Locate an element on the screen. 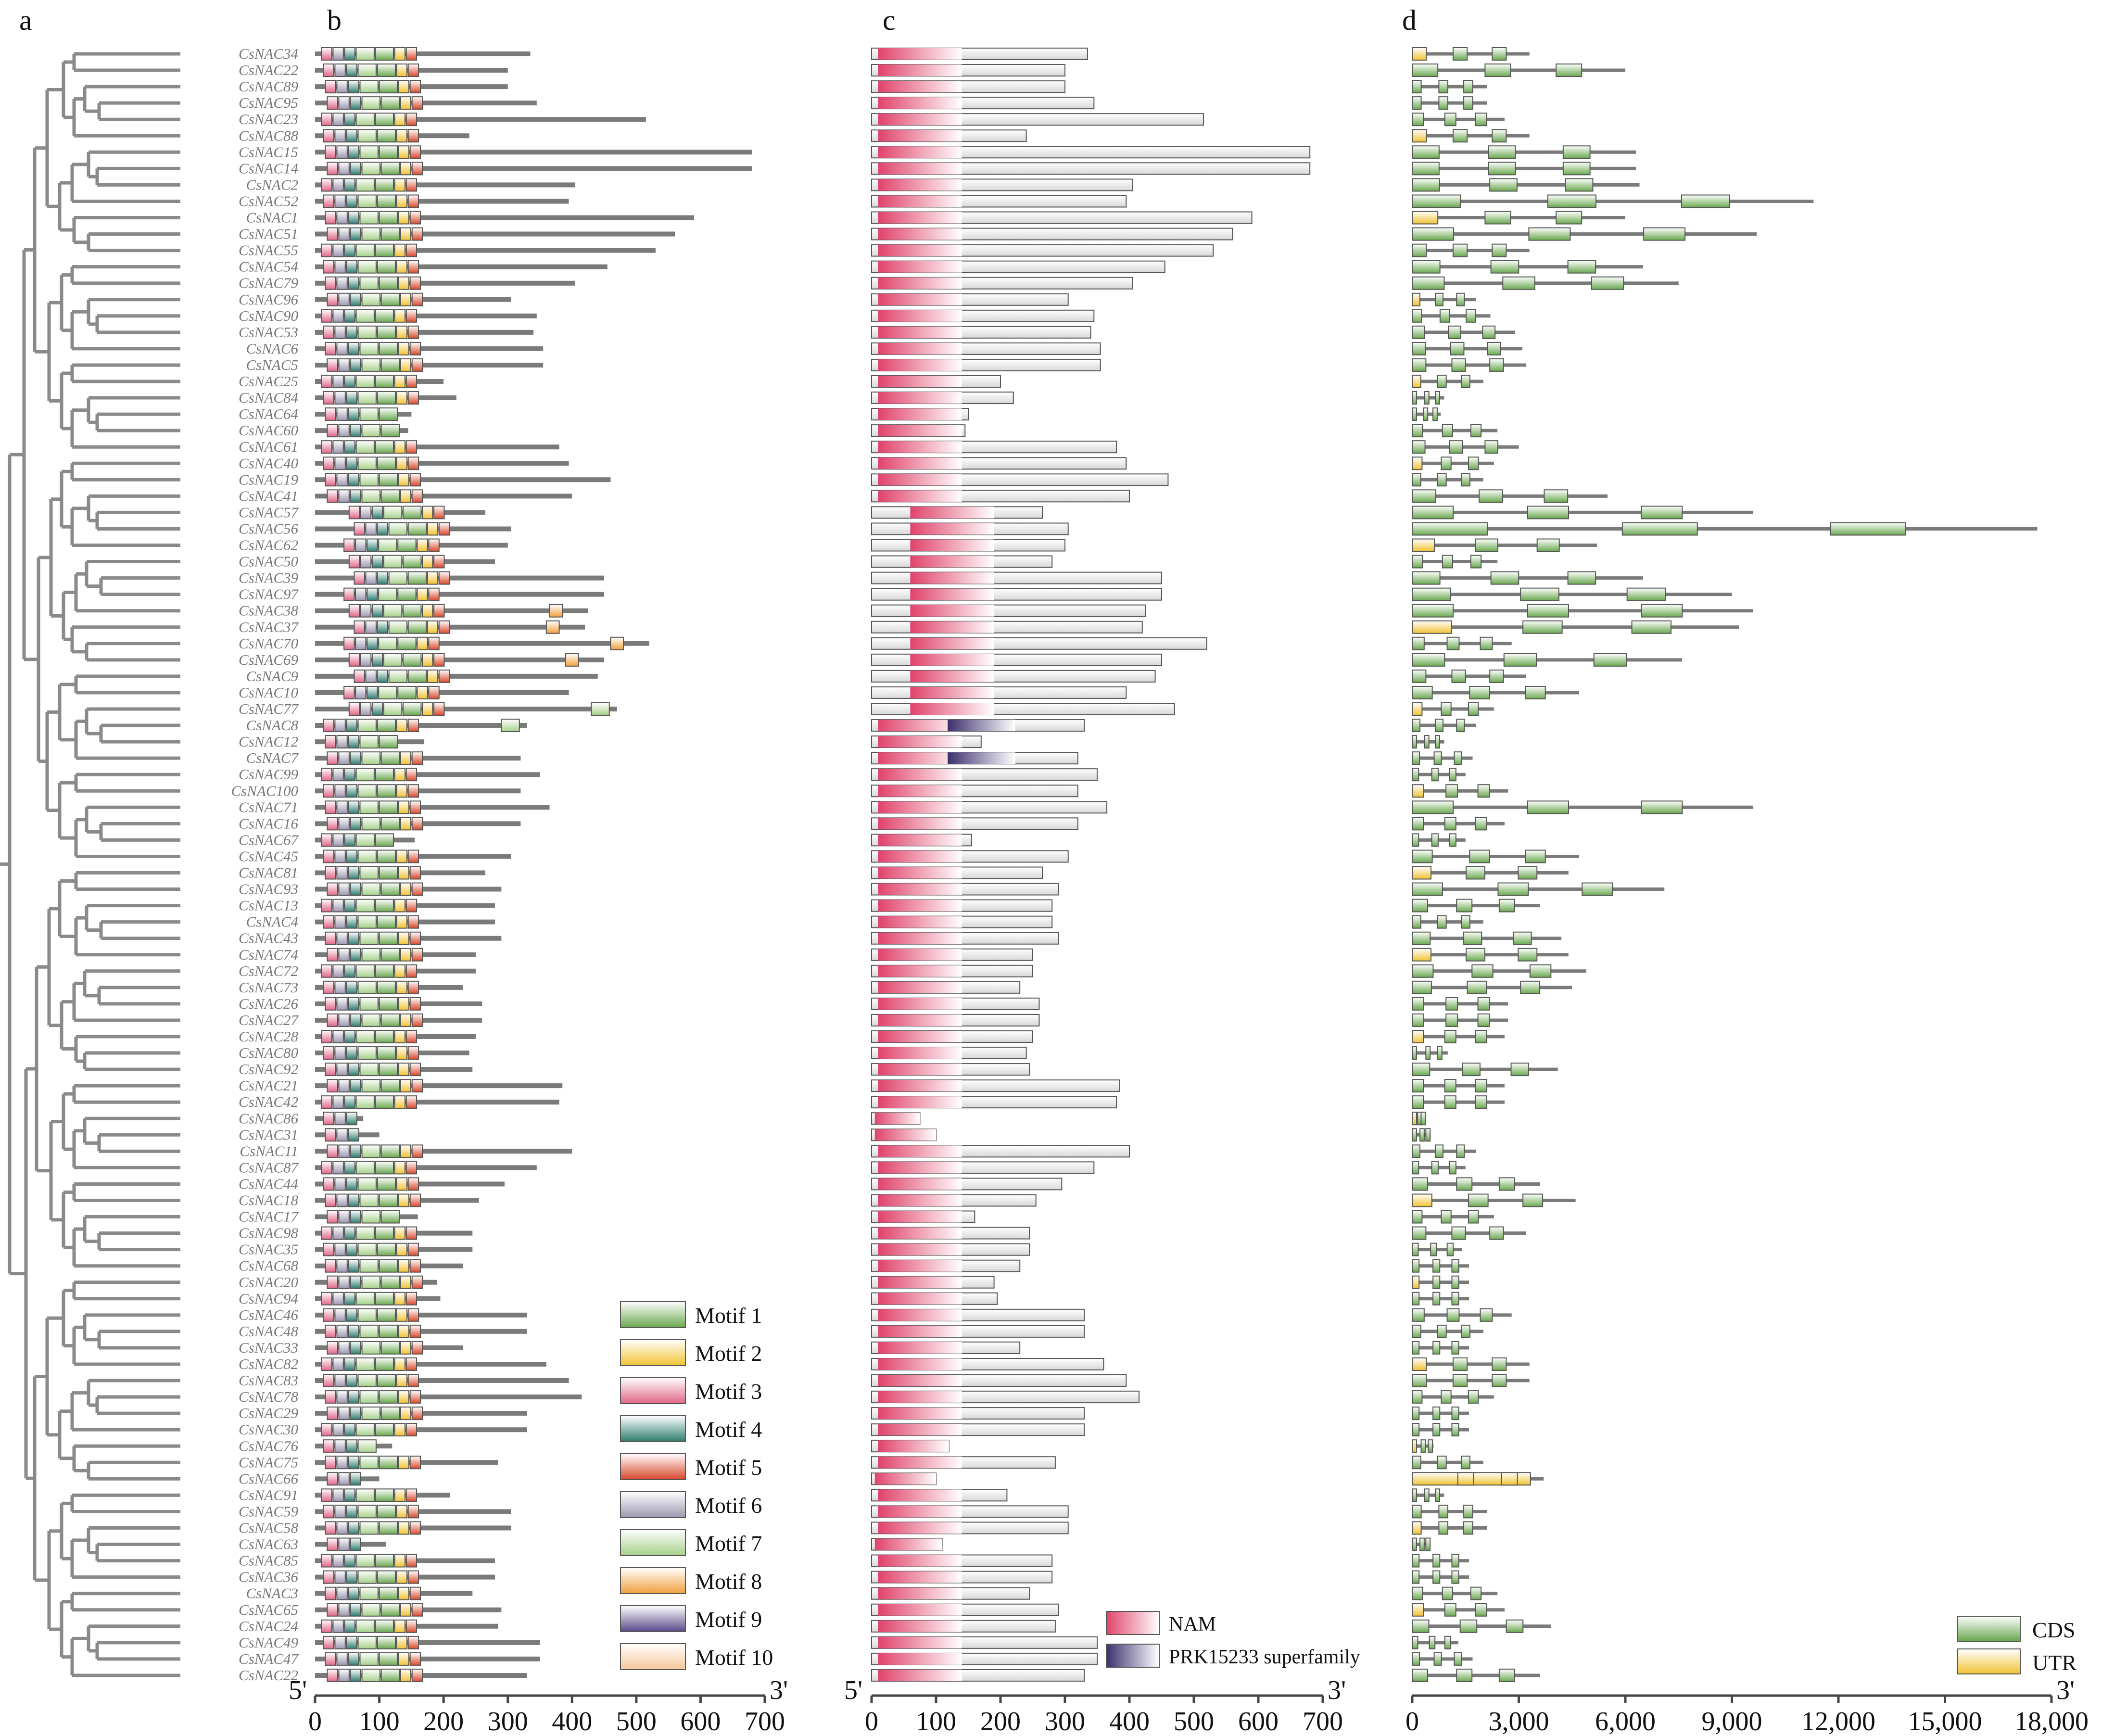  gene-label: CsNAC23 is located at coordinates (269, 119).